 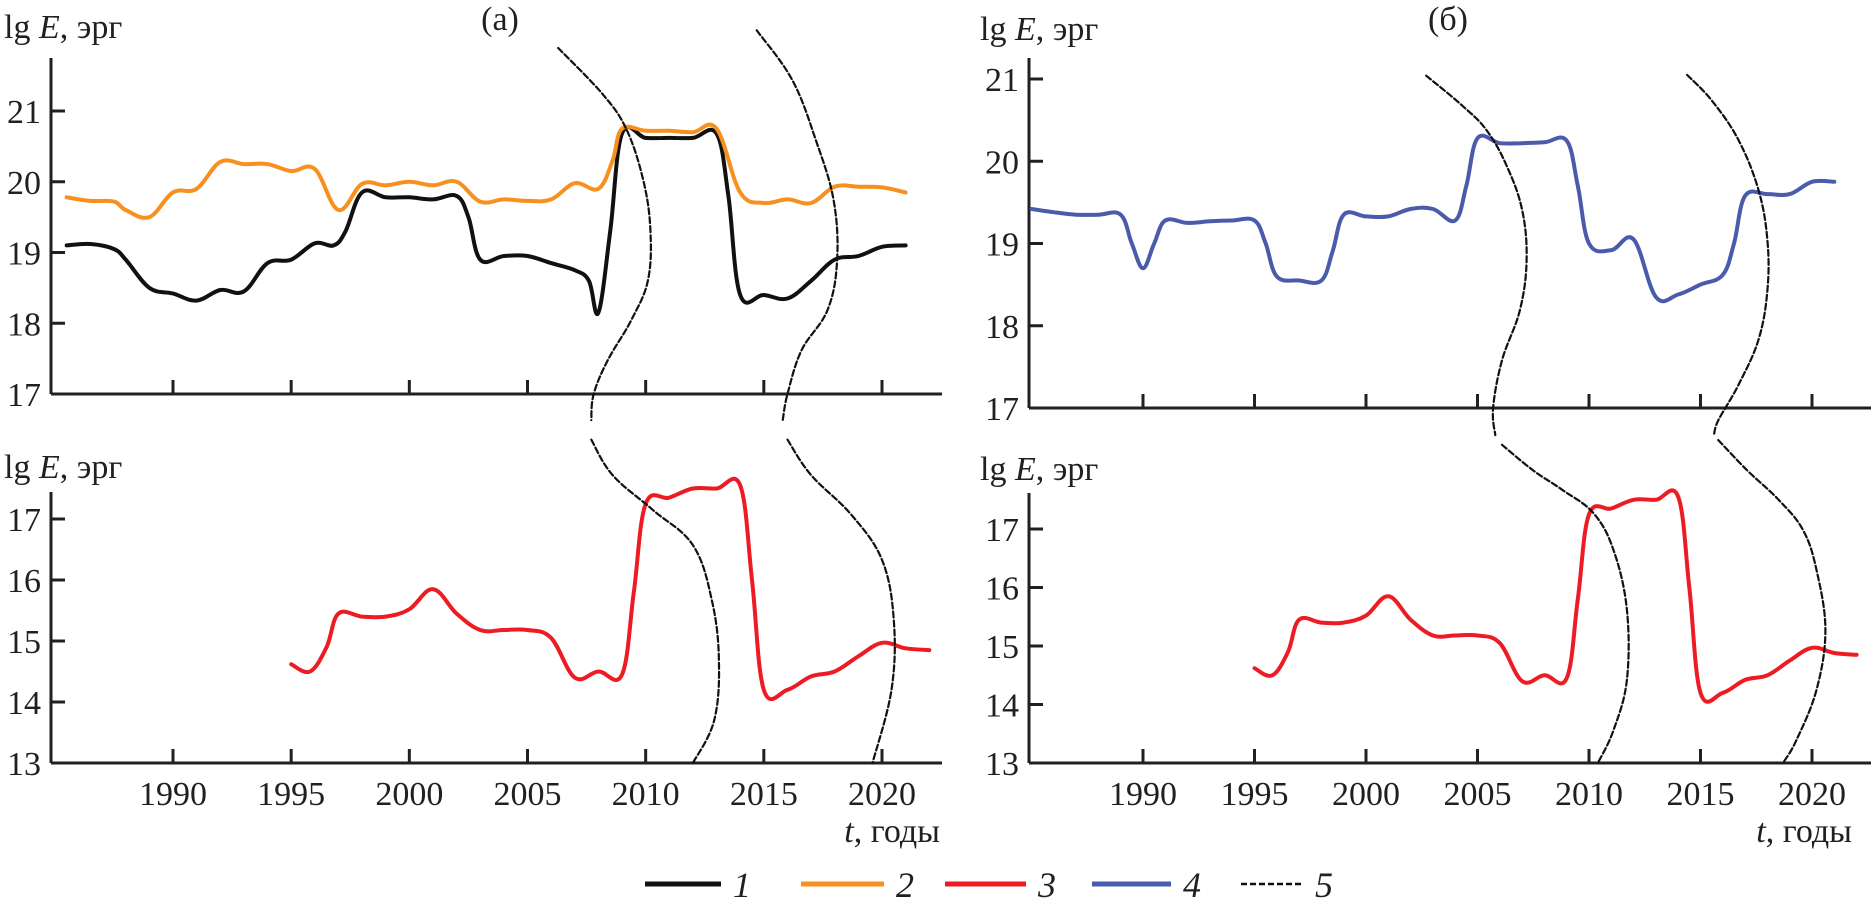 I want to click on legend-item-3: 3, so click(x=1000, y=885).